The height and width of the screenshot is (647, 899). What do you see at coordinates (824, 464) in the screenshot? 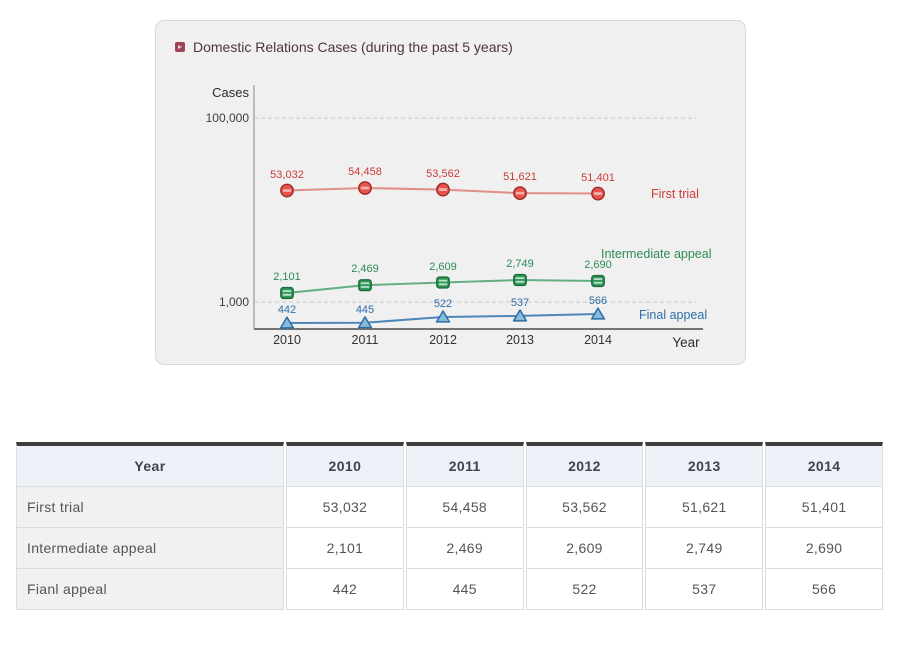
I see `col-header-2014: 2014` at bounding box center [824, 464].